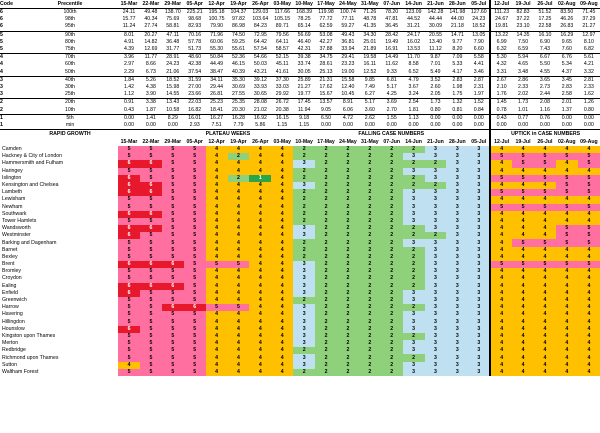 The height and width of the screenshot is (433, 600). Describe the element at coordinates (566, 79) in the screenshot. I see `value-cell: 3.45` at that location.